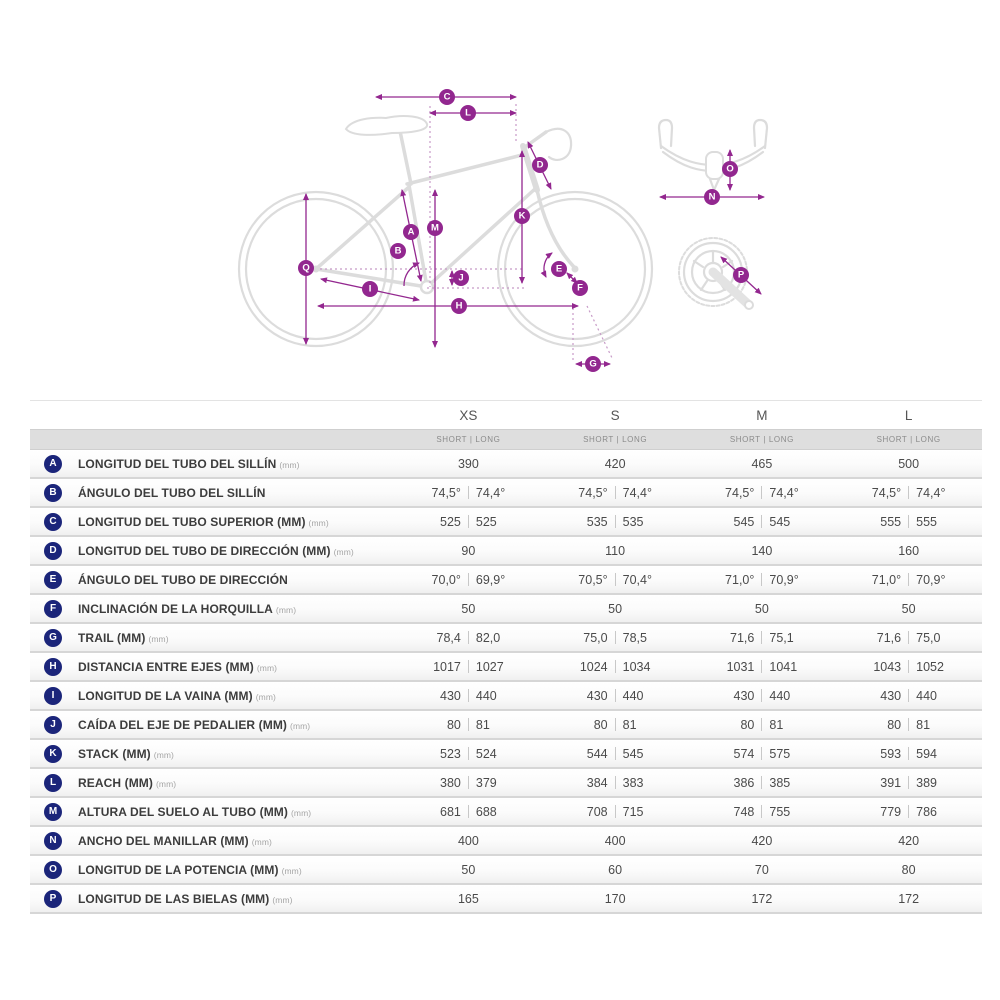 The image size is (1000, 1000). I want to click on marker-M: M, so click(435, 228).